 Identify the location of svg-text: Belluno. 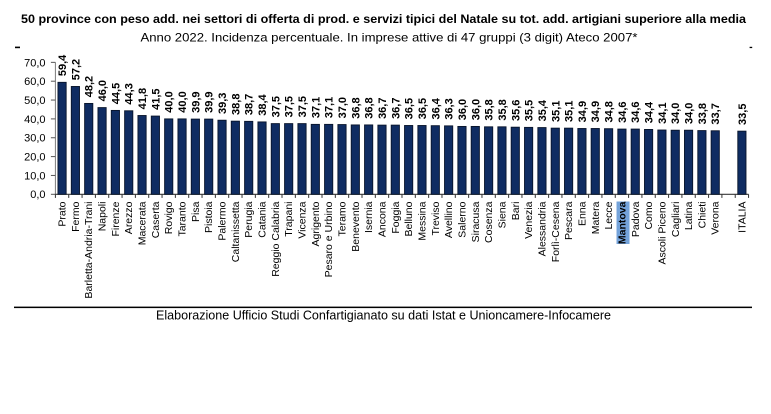
(409, 218).